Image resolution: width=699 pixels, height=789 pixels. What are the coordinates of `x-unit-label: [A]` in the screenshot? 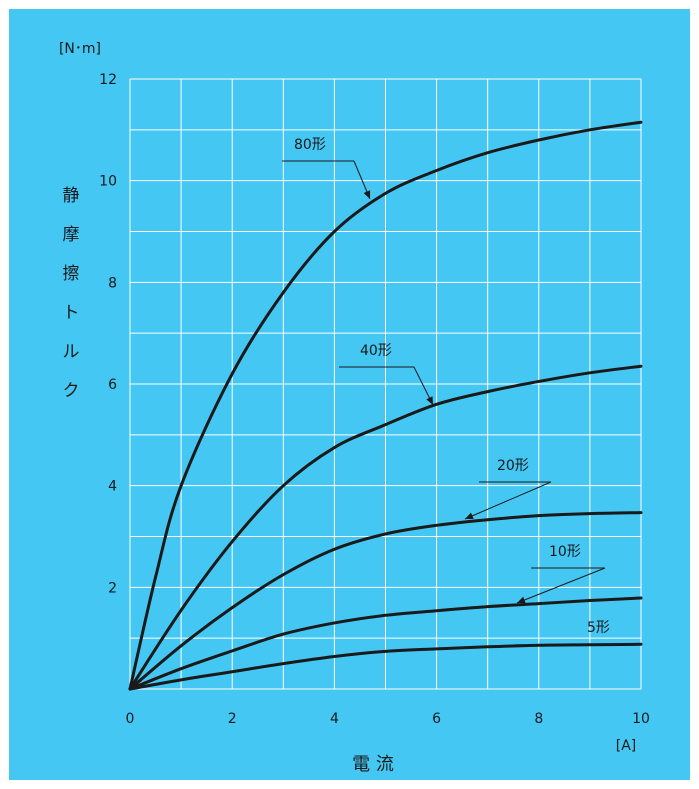 It's located at (626, 746).